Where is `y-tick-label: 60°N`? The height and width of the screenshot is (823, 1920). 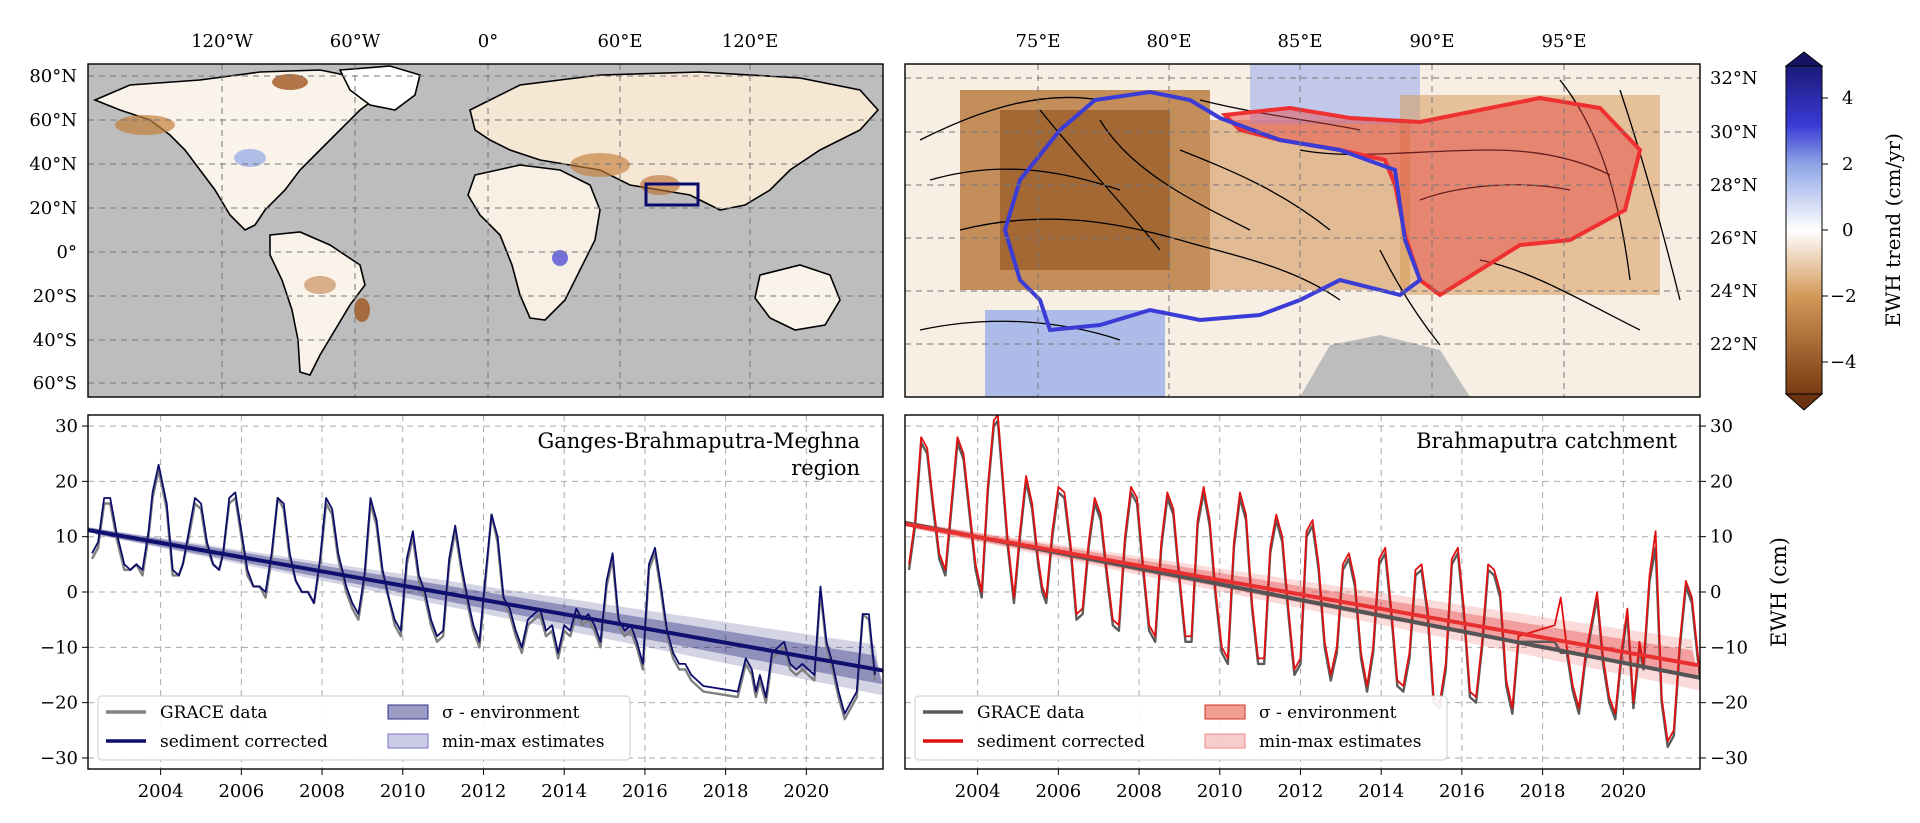 y-tick-label: 60°N is located at coordinates (53, 120).